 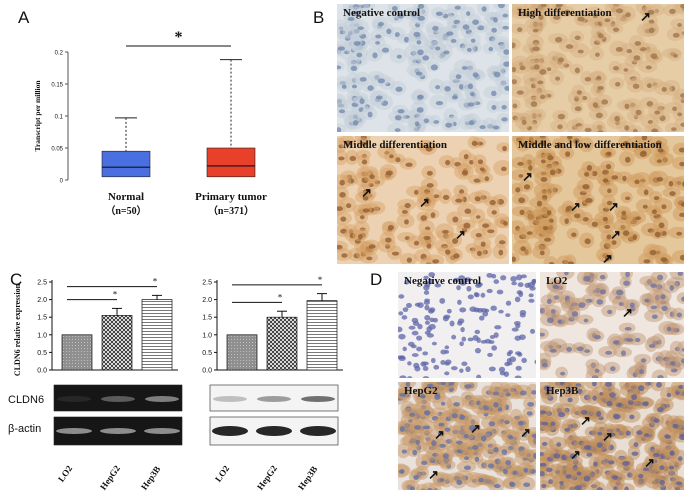 What do you see at coordinates (16, 279) in the screenshot?
I see `panel-label-c: C` at bounding box center [16, 279].